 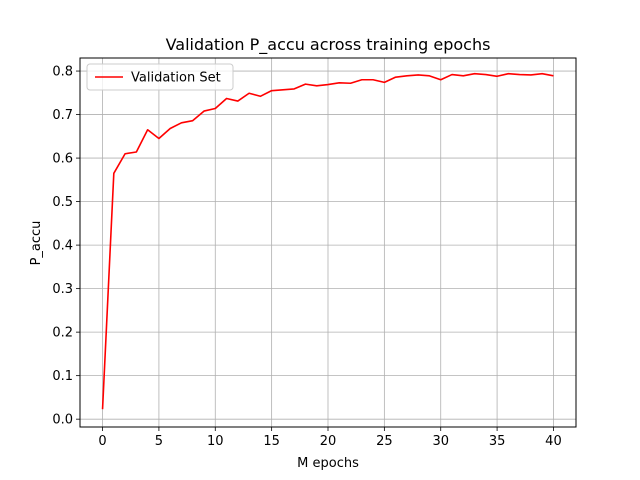 I want to click on legend: Validation Set, so click(x=160, y=77).